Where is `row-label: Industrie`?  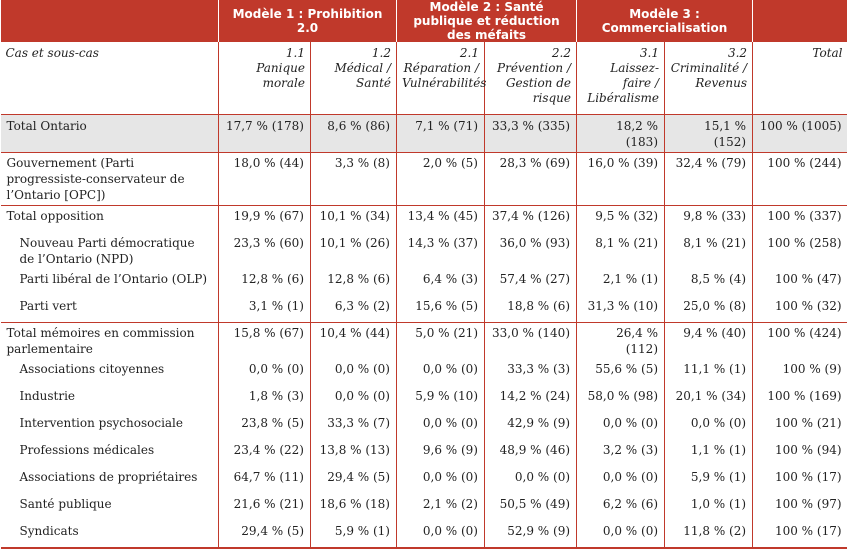 row-label: Industrie is located at coordinates (47, 396).